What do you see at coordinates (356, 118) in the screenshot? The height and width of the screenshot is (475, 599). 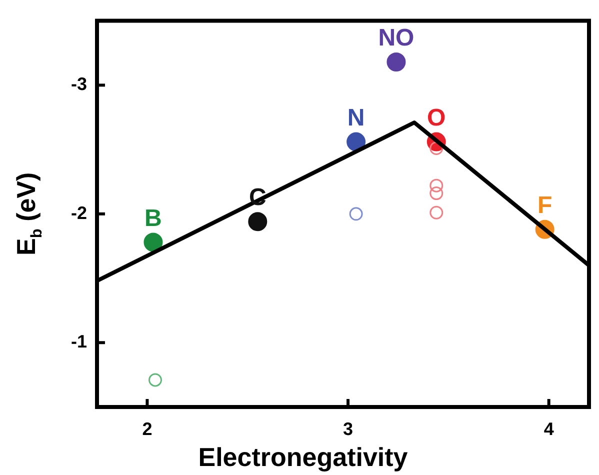 I see `series-label: N` at bounding box center [356, 118].